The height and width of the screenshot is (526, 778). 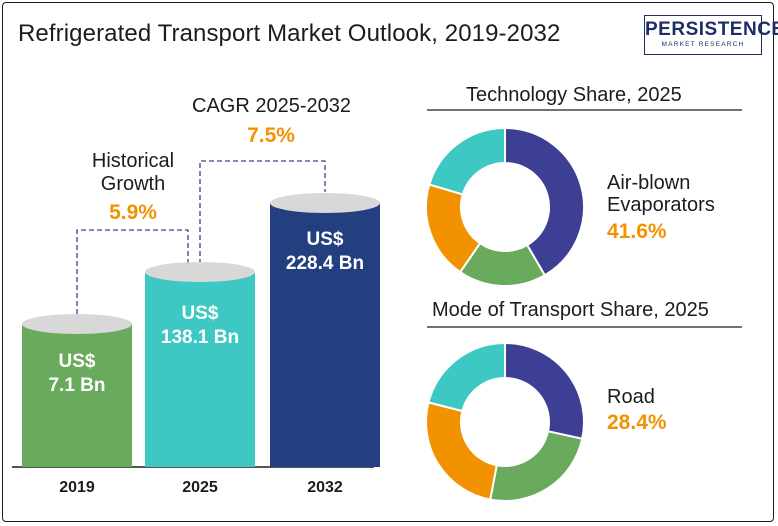 I want to click on technology-title: Technology Share, 2025, so click(x=574, y=95).